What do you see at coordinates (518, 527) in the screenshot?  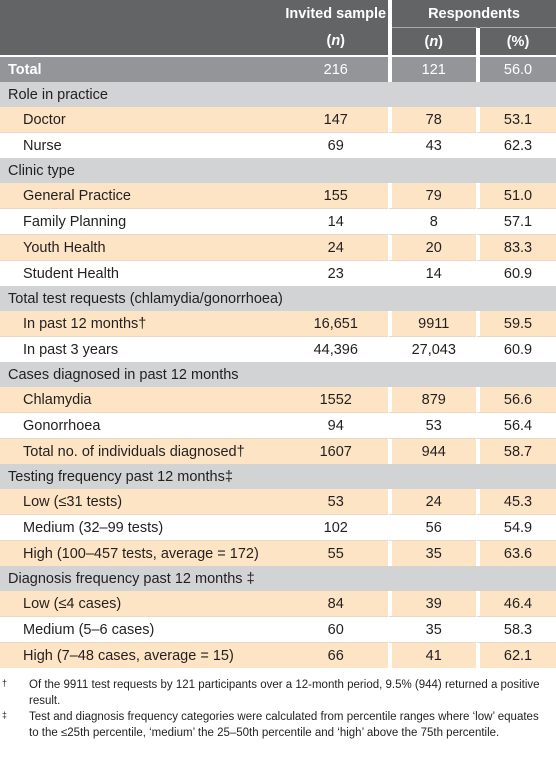 I see `respondents-pct-value: 54.9` at bounding box center [518, 527].